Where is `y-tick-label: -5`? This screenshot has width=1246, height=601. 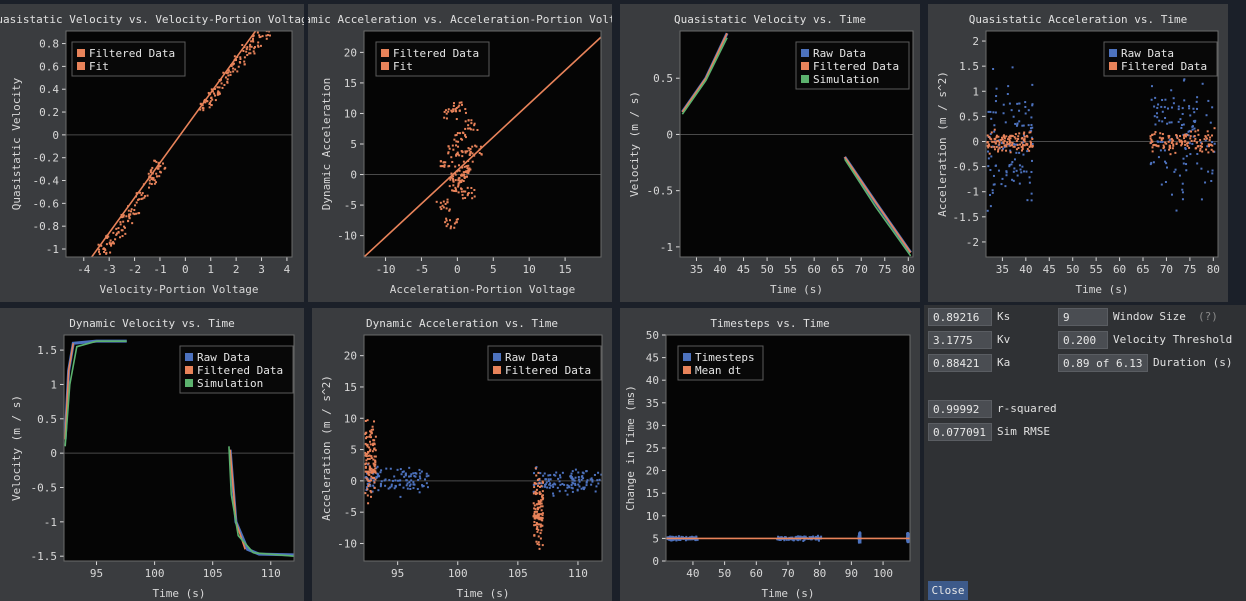 y-tick-label: -5 is located at coordinates (350, 205).